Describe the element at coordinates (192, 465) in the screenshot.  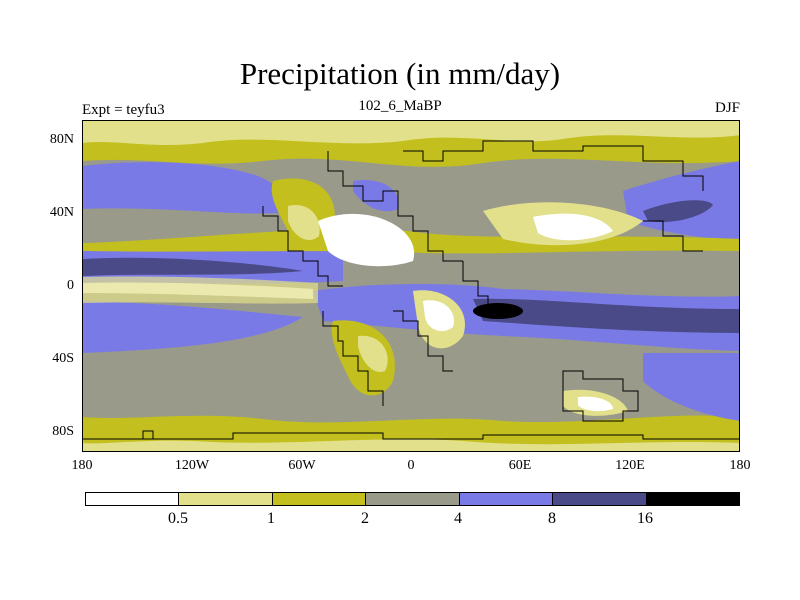
I see `x-tick-120w: 120W` at that location.